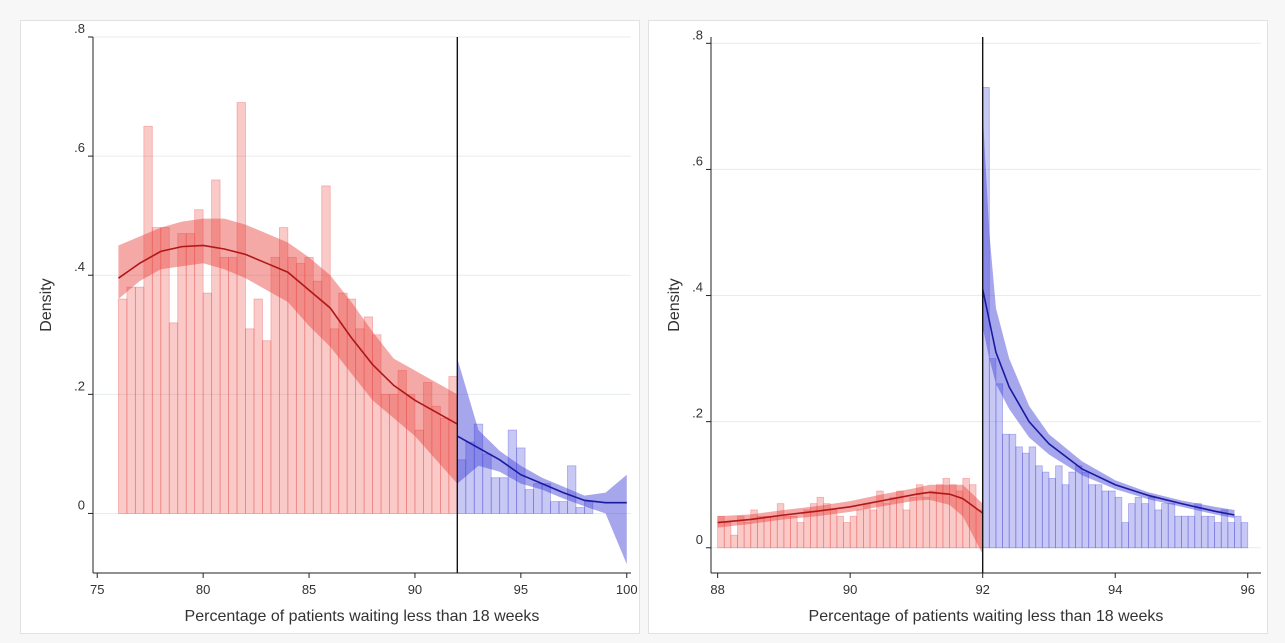 The height and width of the screenshot is (643, 1285). What do you see at coordinates (79, 385) in the screenshot?
I see `y-tick-label: .2` at bounding box center [79, 385].